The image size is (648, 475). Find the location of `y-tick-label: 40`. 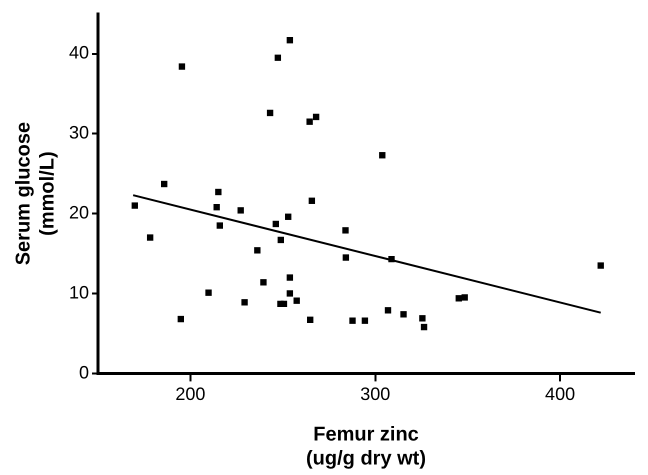

y-tick-label: 40 is located at coordinates (79, 52).